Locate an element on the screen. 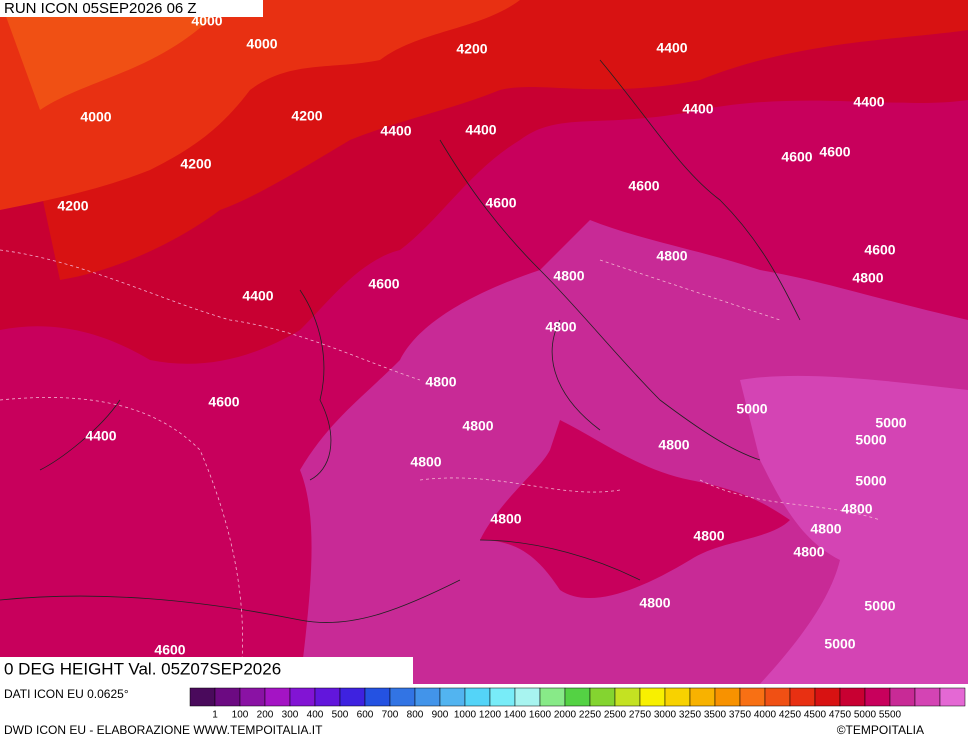  legend-label: 3500 is located at coordinates (715, 715).